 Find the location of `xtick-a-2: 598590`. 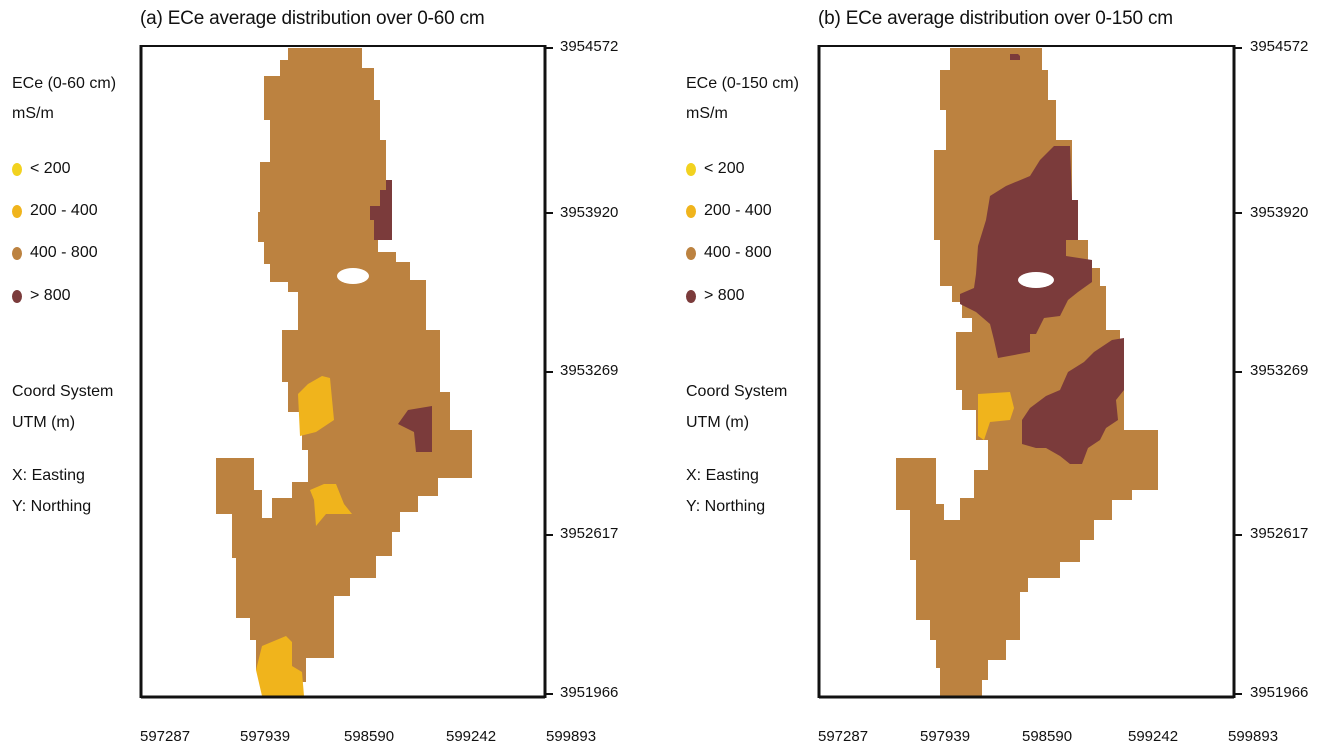

xtick-a-2: 598590 is located at coordinates (369, 736).